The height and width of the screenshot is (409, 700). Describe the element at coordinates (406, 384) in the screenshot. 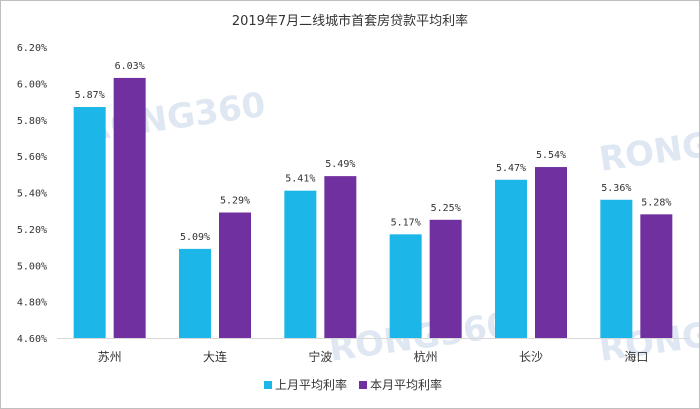

I see `legend-label: 本月平均利率` at that location.